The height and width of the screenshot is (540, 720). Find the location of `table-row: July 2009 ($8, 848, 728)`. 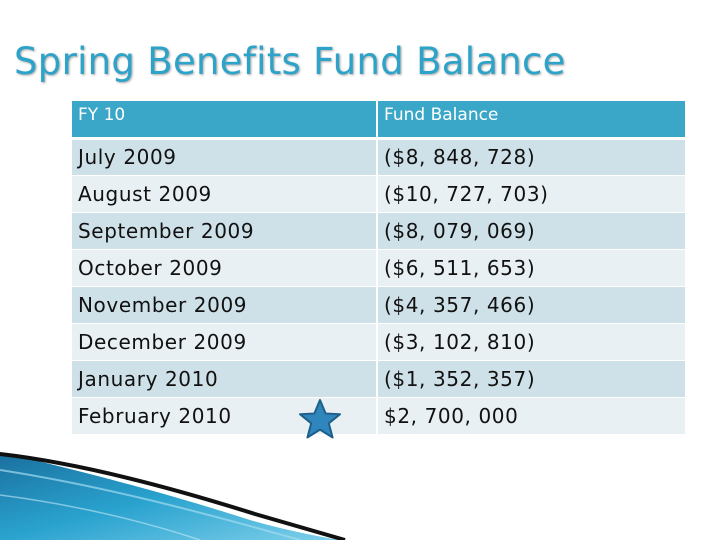

table-row: July 2009 ($8, 848, 728) is located at coordinates (378, 156).